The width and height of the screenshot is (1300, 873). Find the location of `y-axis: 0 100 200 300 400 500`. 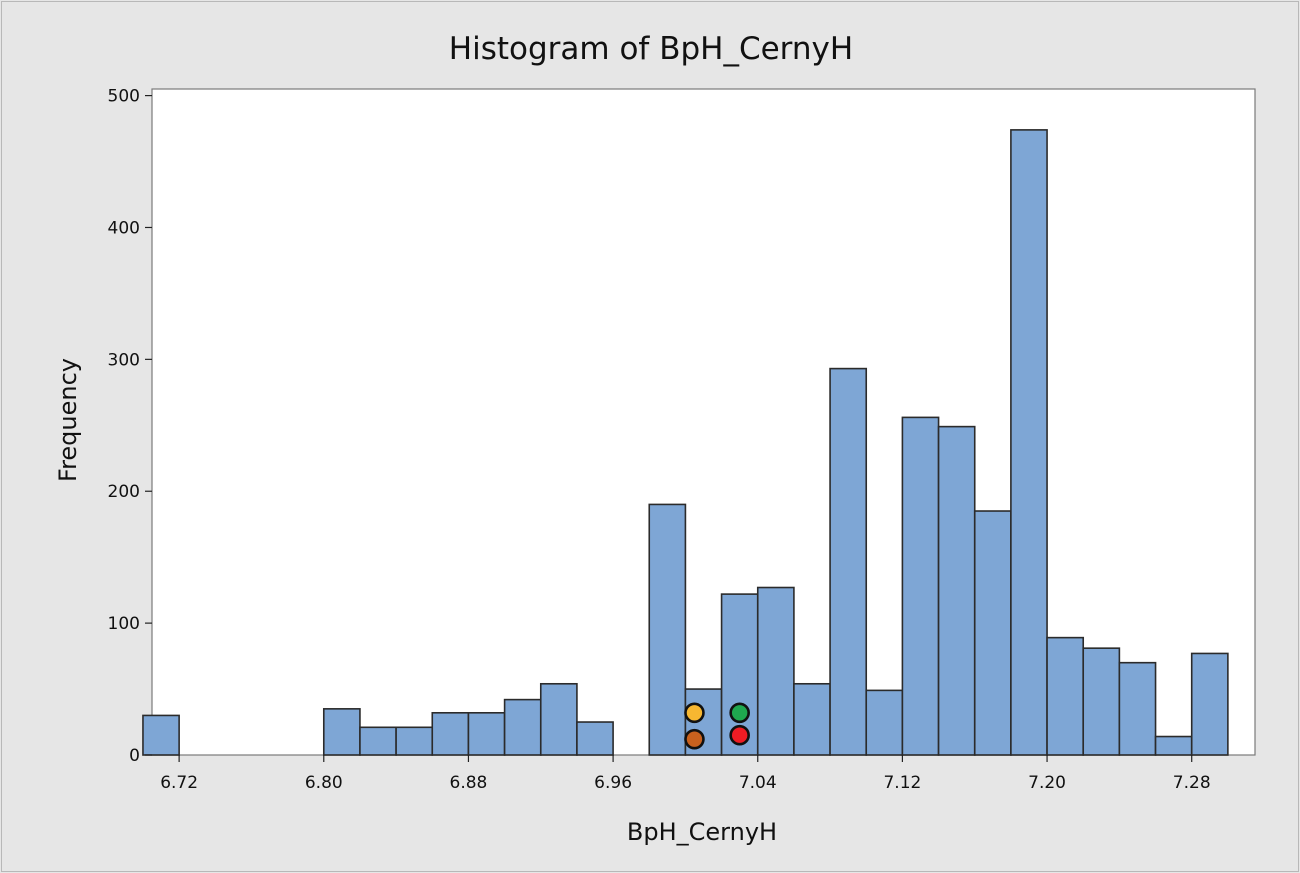

y-axis: 0 100 200 300 400 500 is located at coordinates (130, 426).